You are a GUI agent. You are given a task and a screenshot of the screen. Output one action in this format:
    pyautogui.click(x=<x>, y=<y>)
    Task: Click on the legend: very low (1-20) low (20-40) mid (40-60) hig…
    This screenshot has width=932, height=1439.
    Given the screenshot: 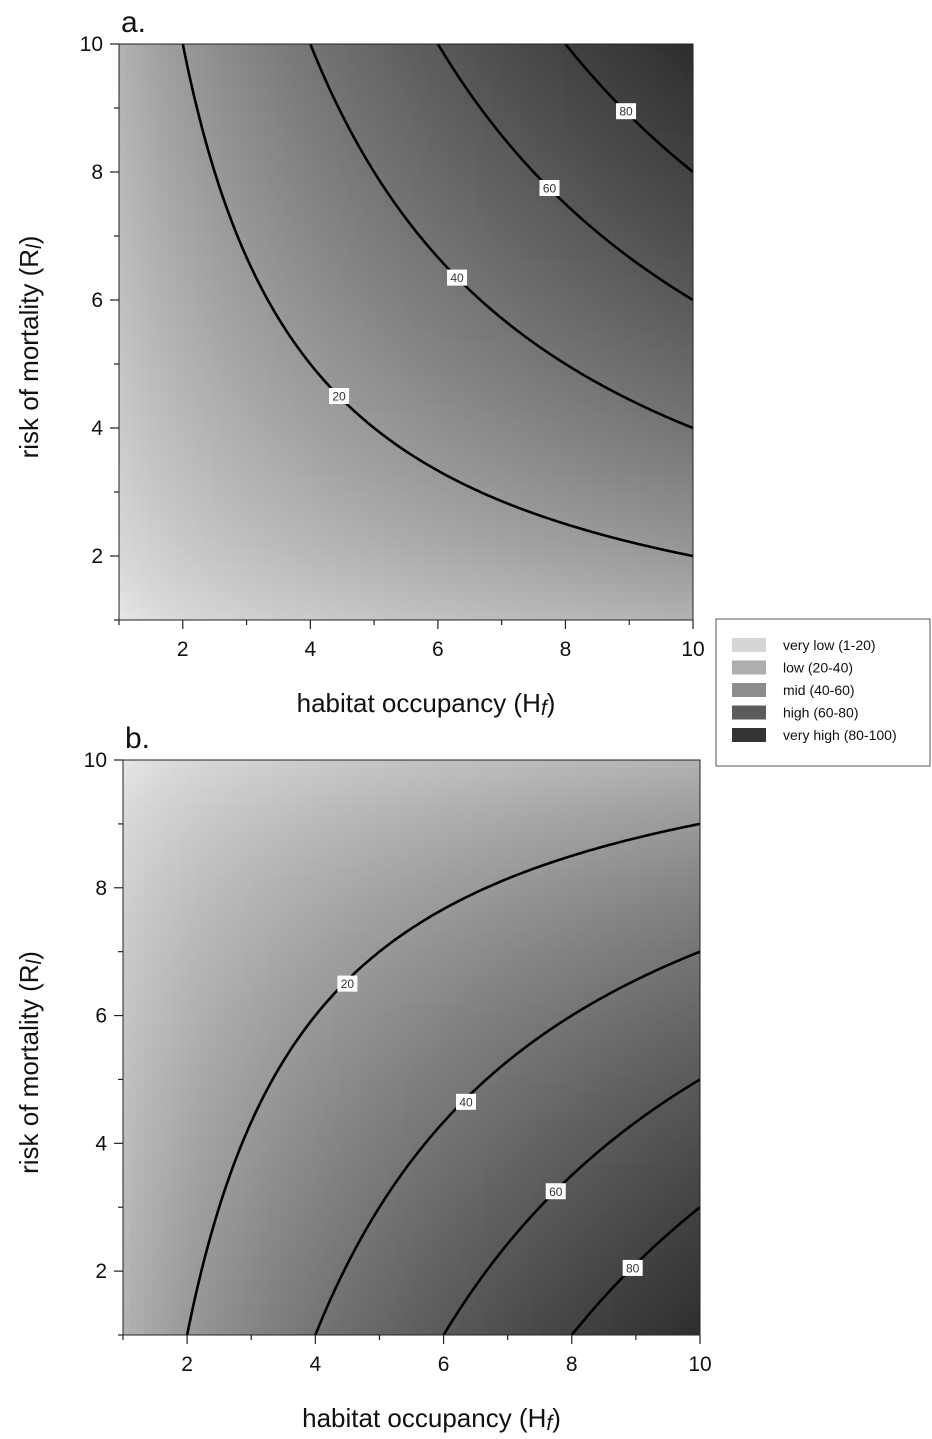 What is the action you would take?
    pyautogui.click(x=823, y=692)
    